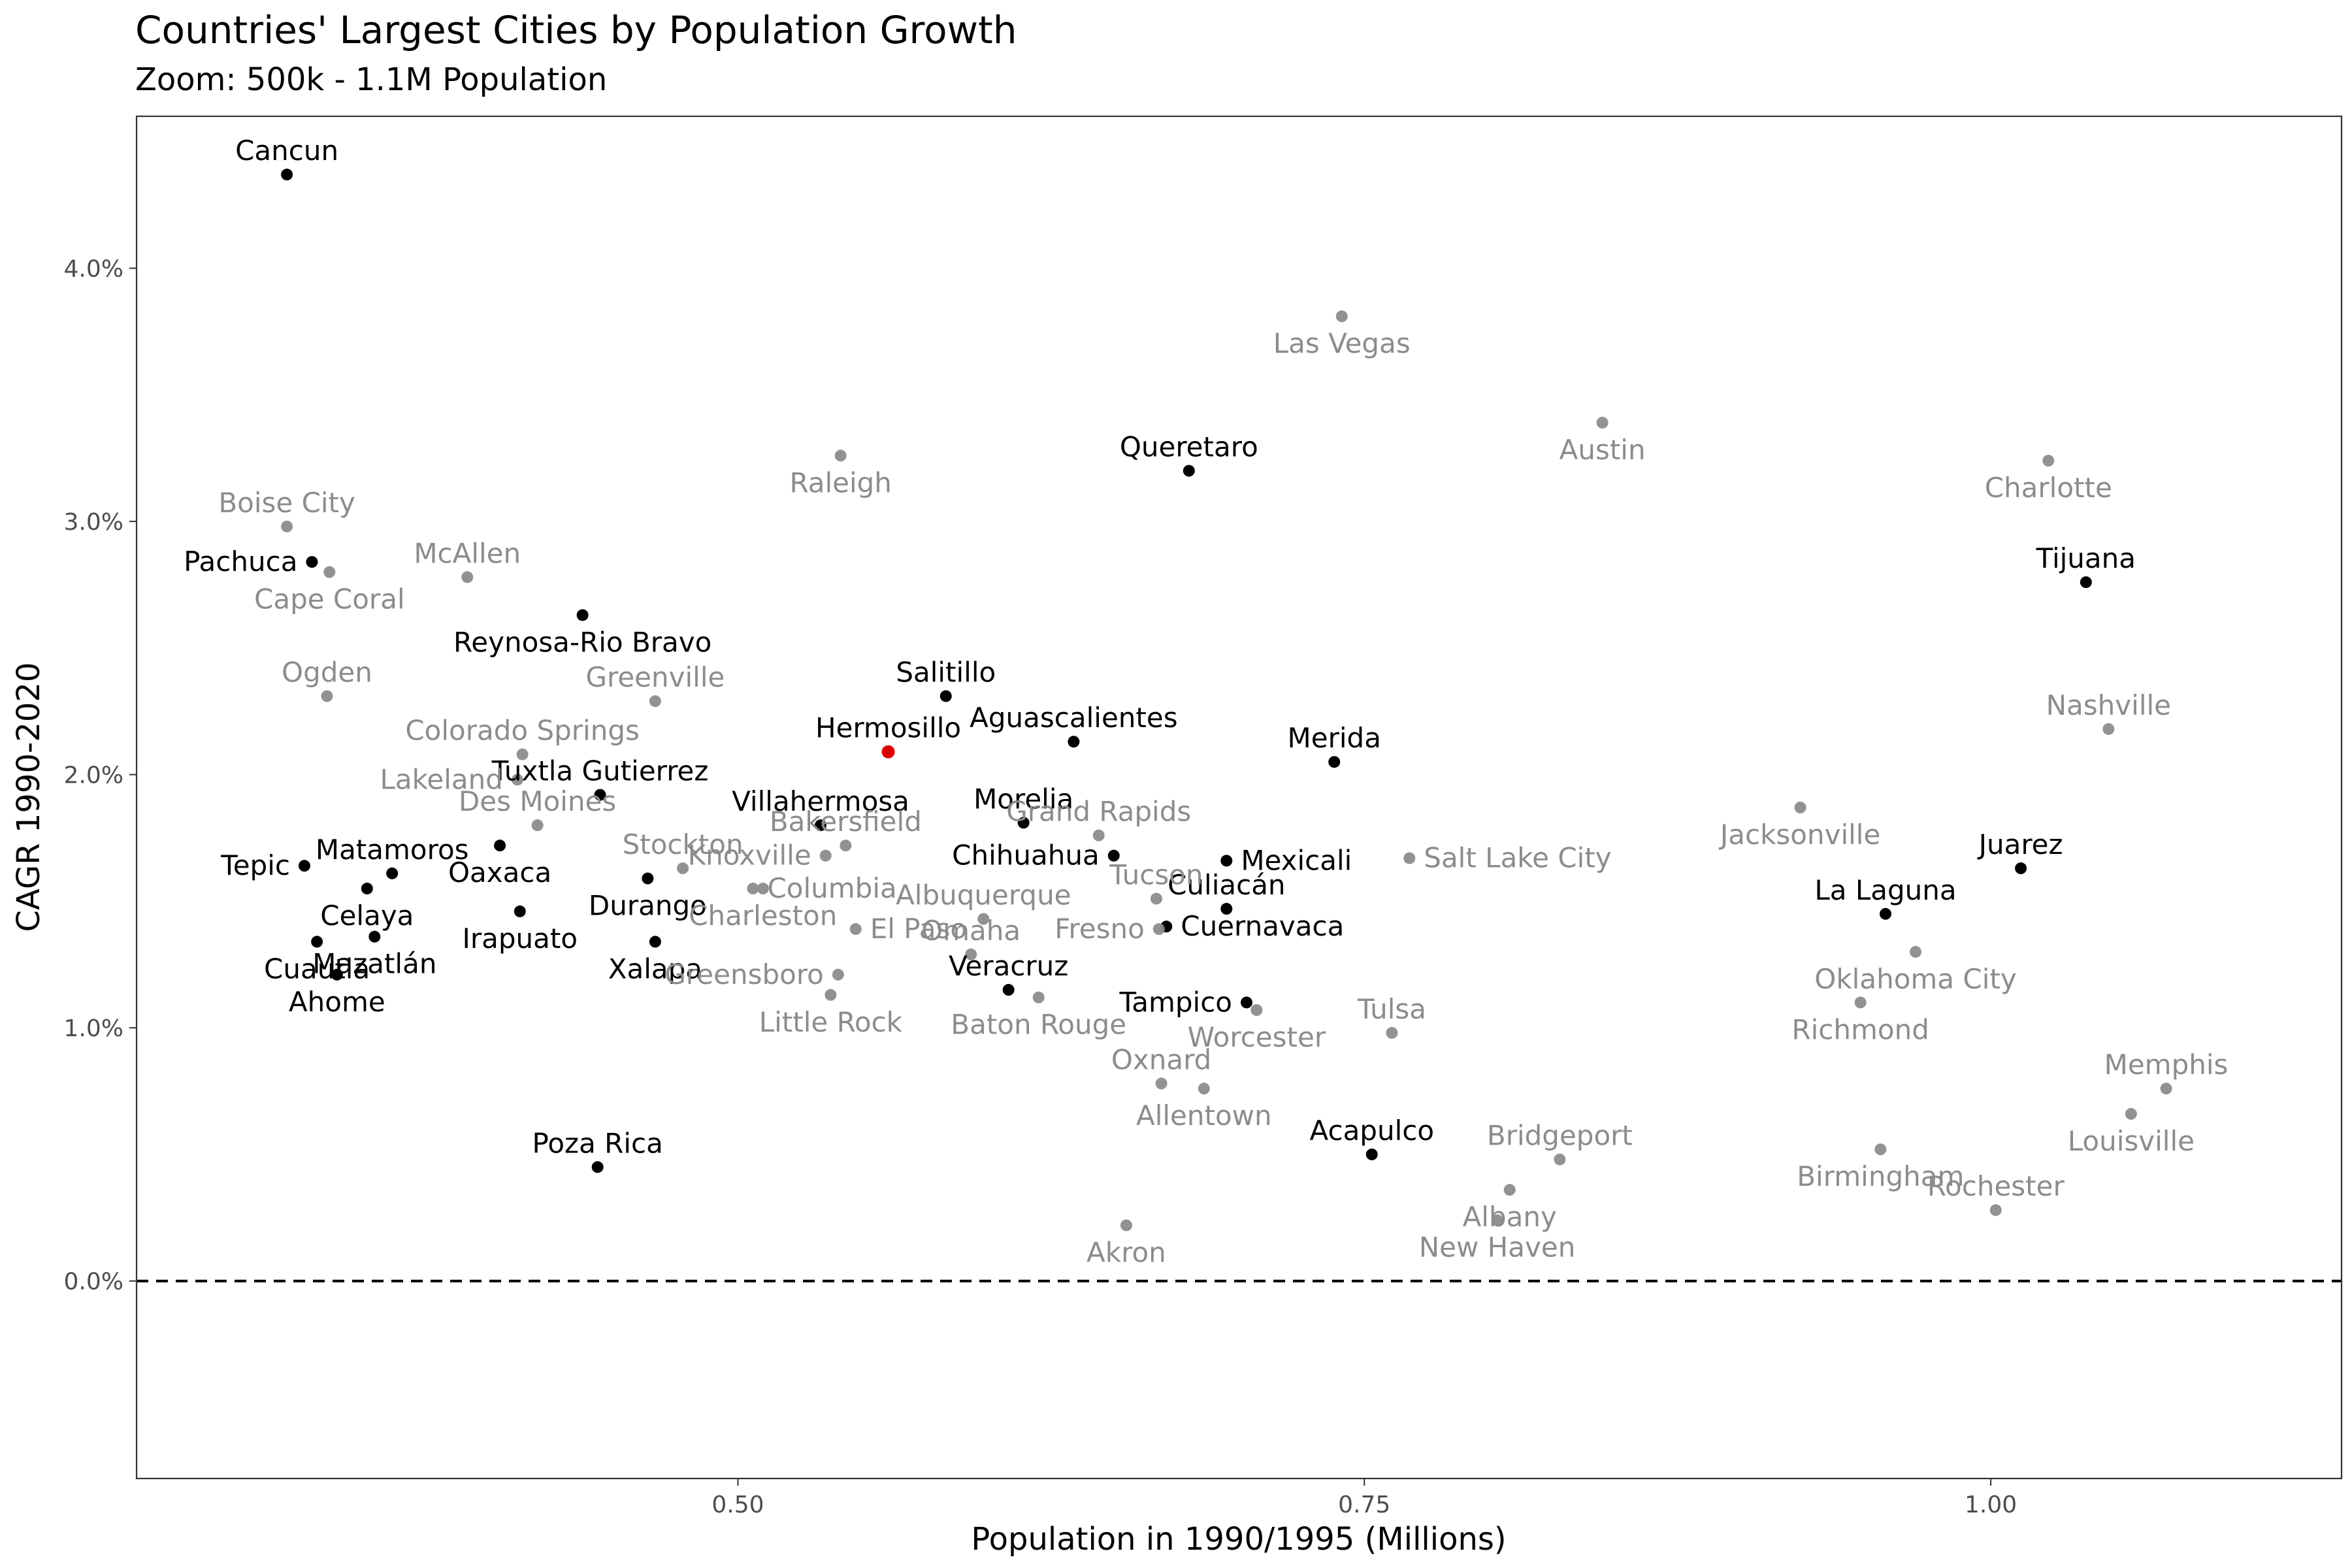 Image resolution: width=2352 pixels, height=1568 pixels. Describe the element at coordinates (655, 677) in the screenshot. I see `point-label: Greenville` at that location.